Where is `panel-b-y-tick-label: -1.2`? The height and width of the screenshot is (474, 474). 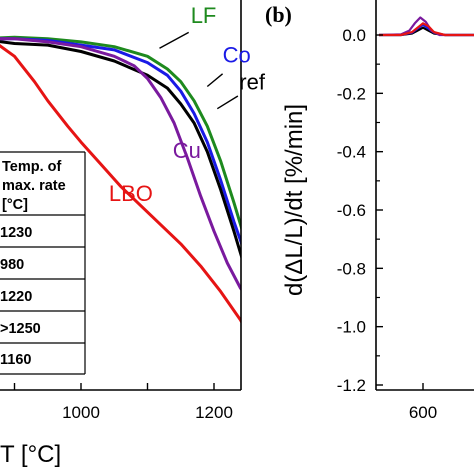 panel-b-y-tick-label: -1.2 is located at coordinates (351, 385).